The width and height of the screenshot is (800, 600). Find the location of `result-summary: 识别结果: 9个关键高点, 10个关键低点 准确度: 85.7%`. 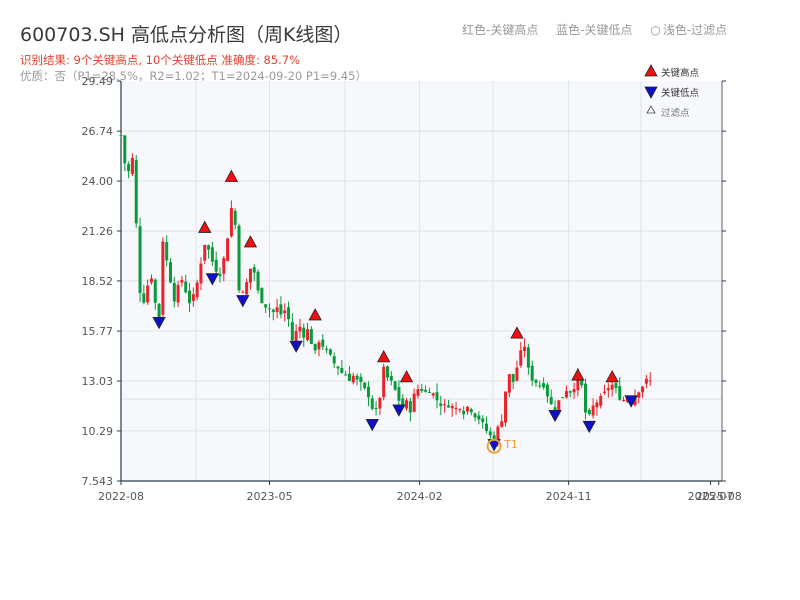

result-summary: 识别结果: 9个关键高点, 10个关键低点 准确度: 85.7% is located at coordinates (160, 60).